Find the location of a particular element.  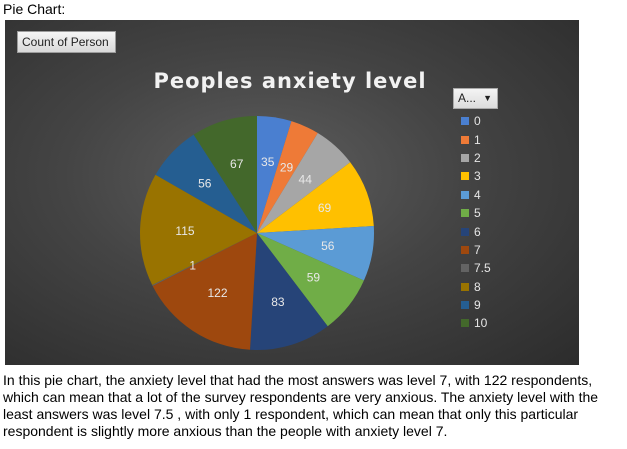

legend-label: 0 is located at coordinates (477, 121).